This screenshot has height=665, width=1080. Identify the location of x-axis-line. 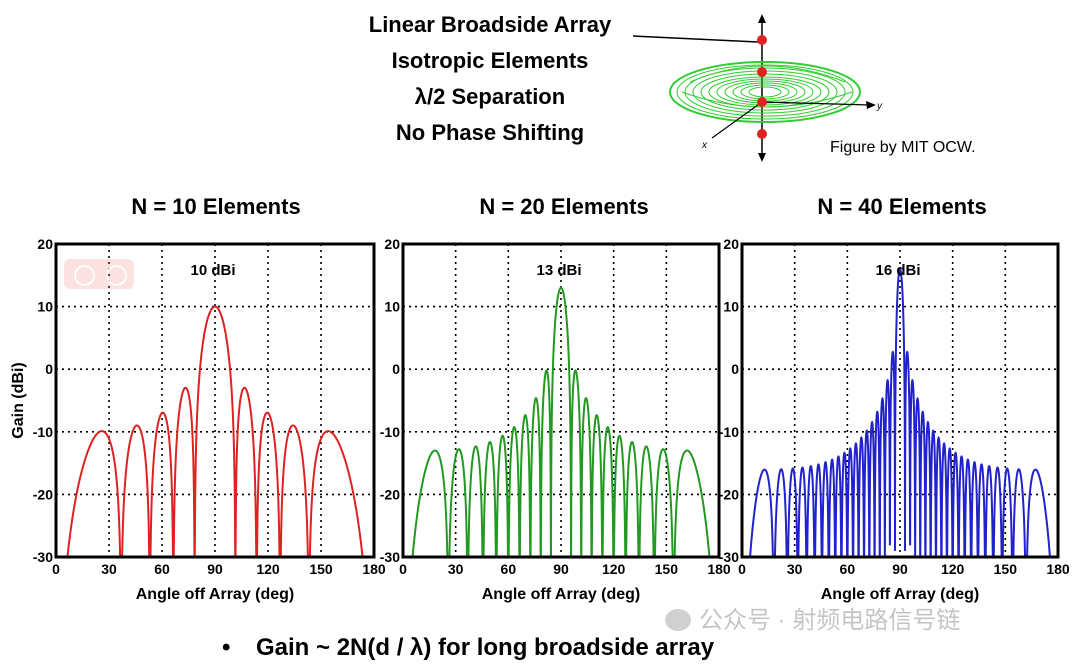
(737, 120).